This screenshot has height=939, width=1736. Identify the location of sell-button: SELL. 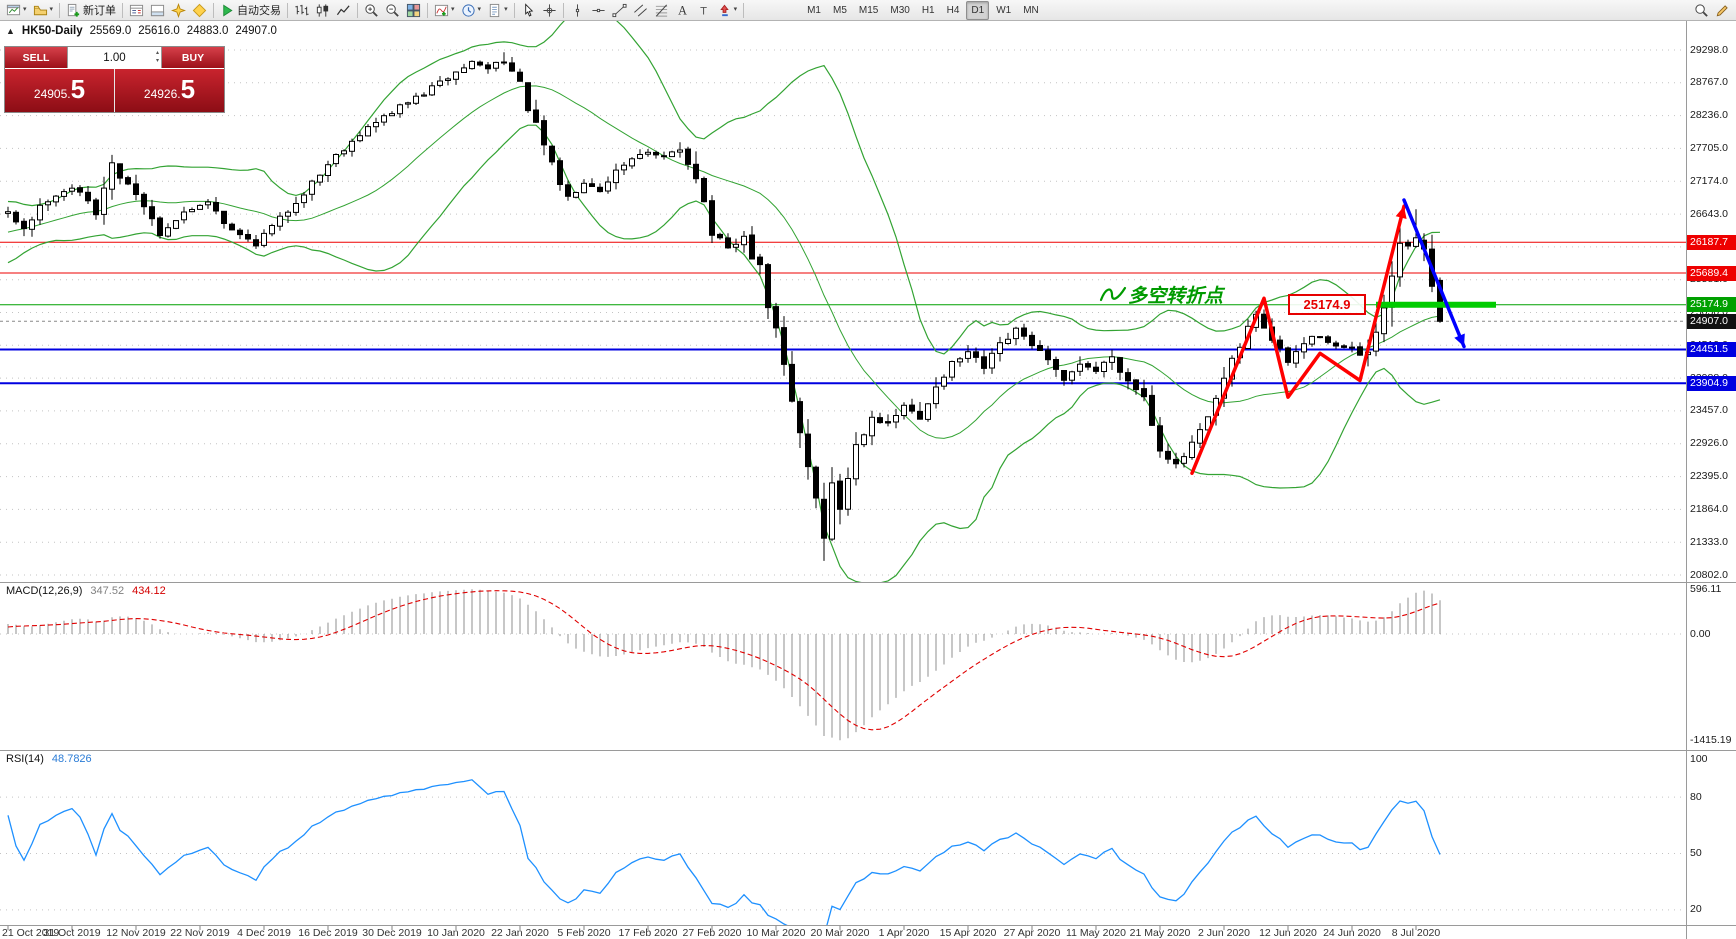
(36, 57).